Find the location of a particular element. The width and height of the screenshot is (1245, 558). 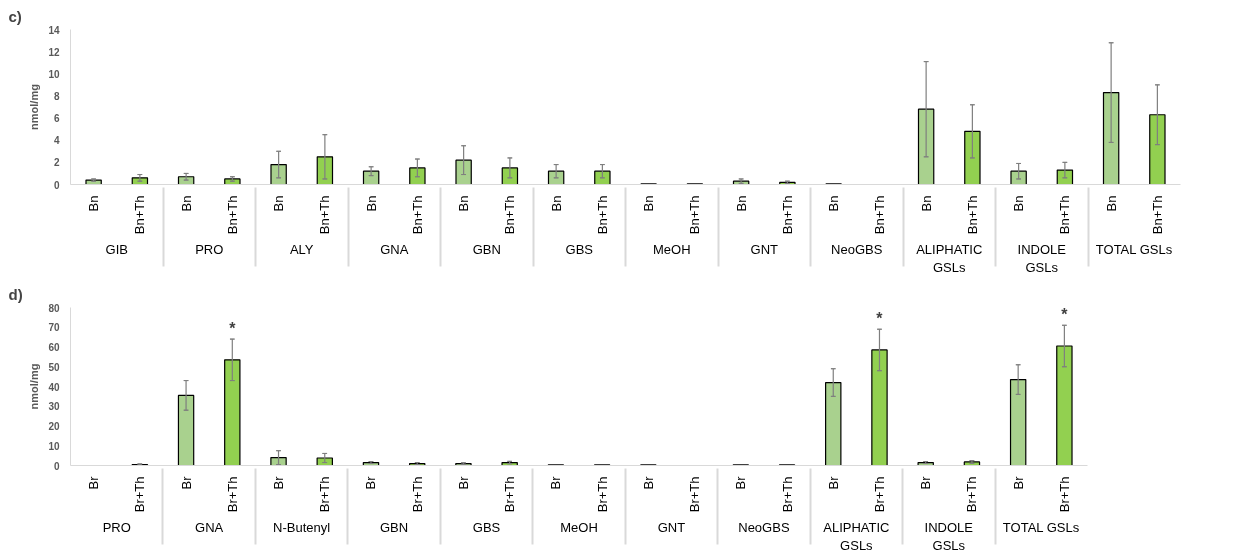

chart-title: d) is located at coordinates (15, 294).